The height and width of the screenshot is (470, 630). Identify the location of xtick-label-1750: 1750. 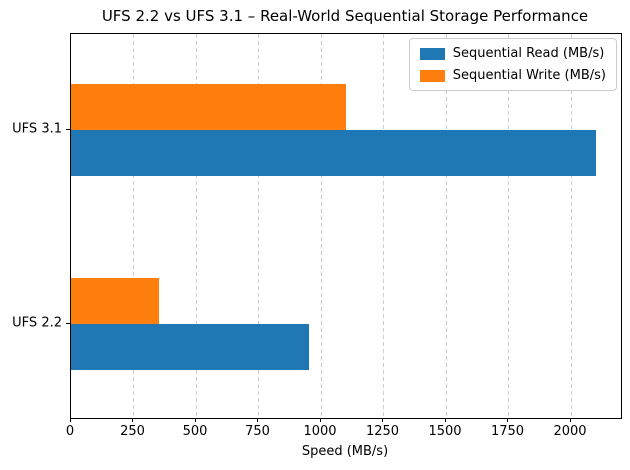
(507, 431).